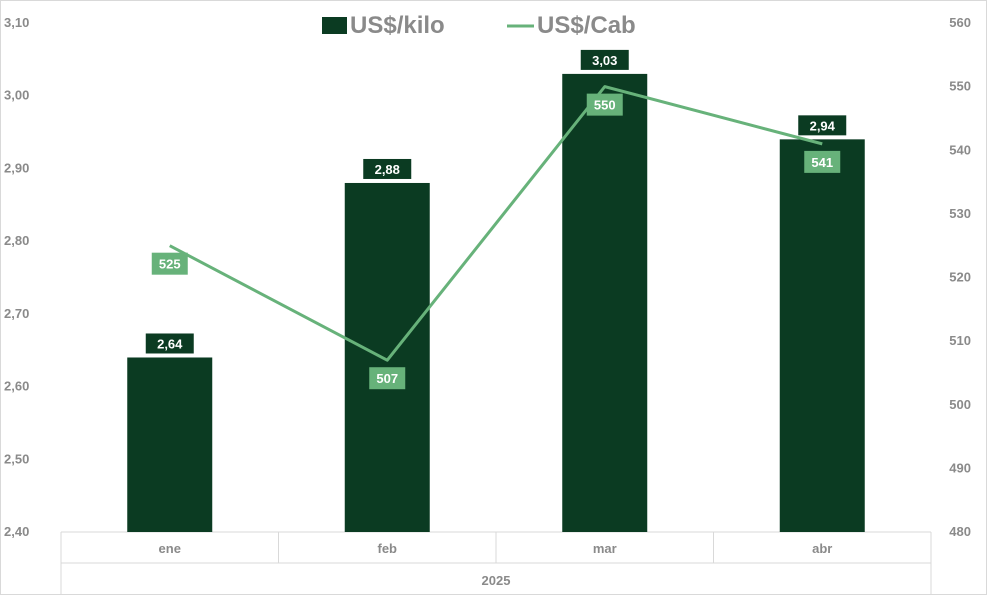  I want to click on y-left-tick-label: 3,10, so click(16, 22).